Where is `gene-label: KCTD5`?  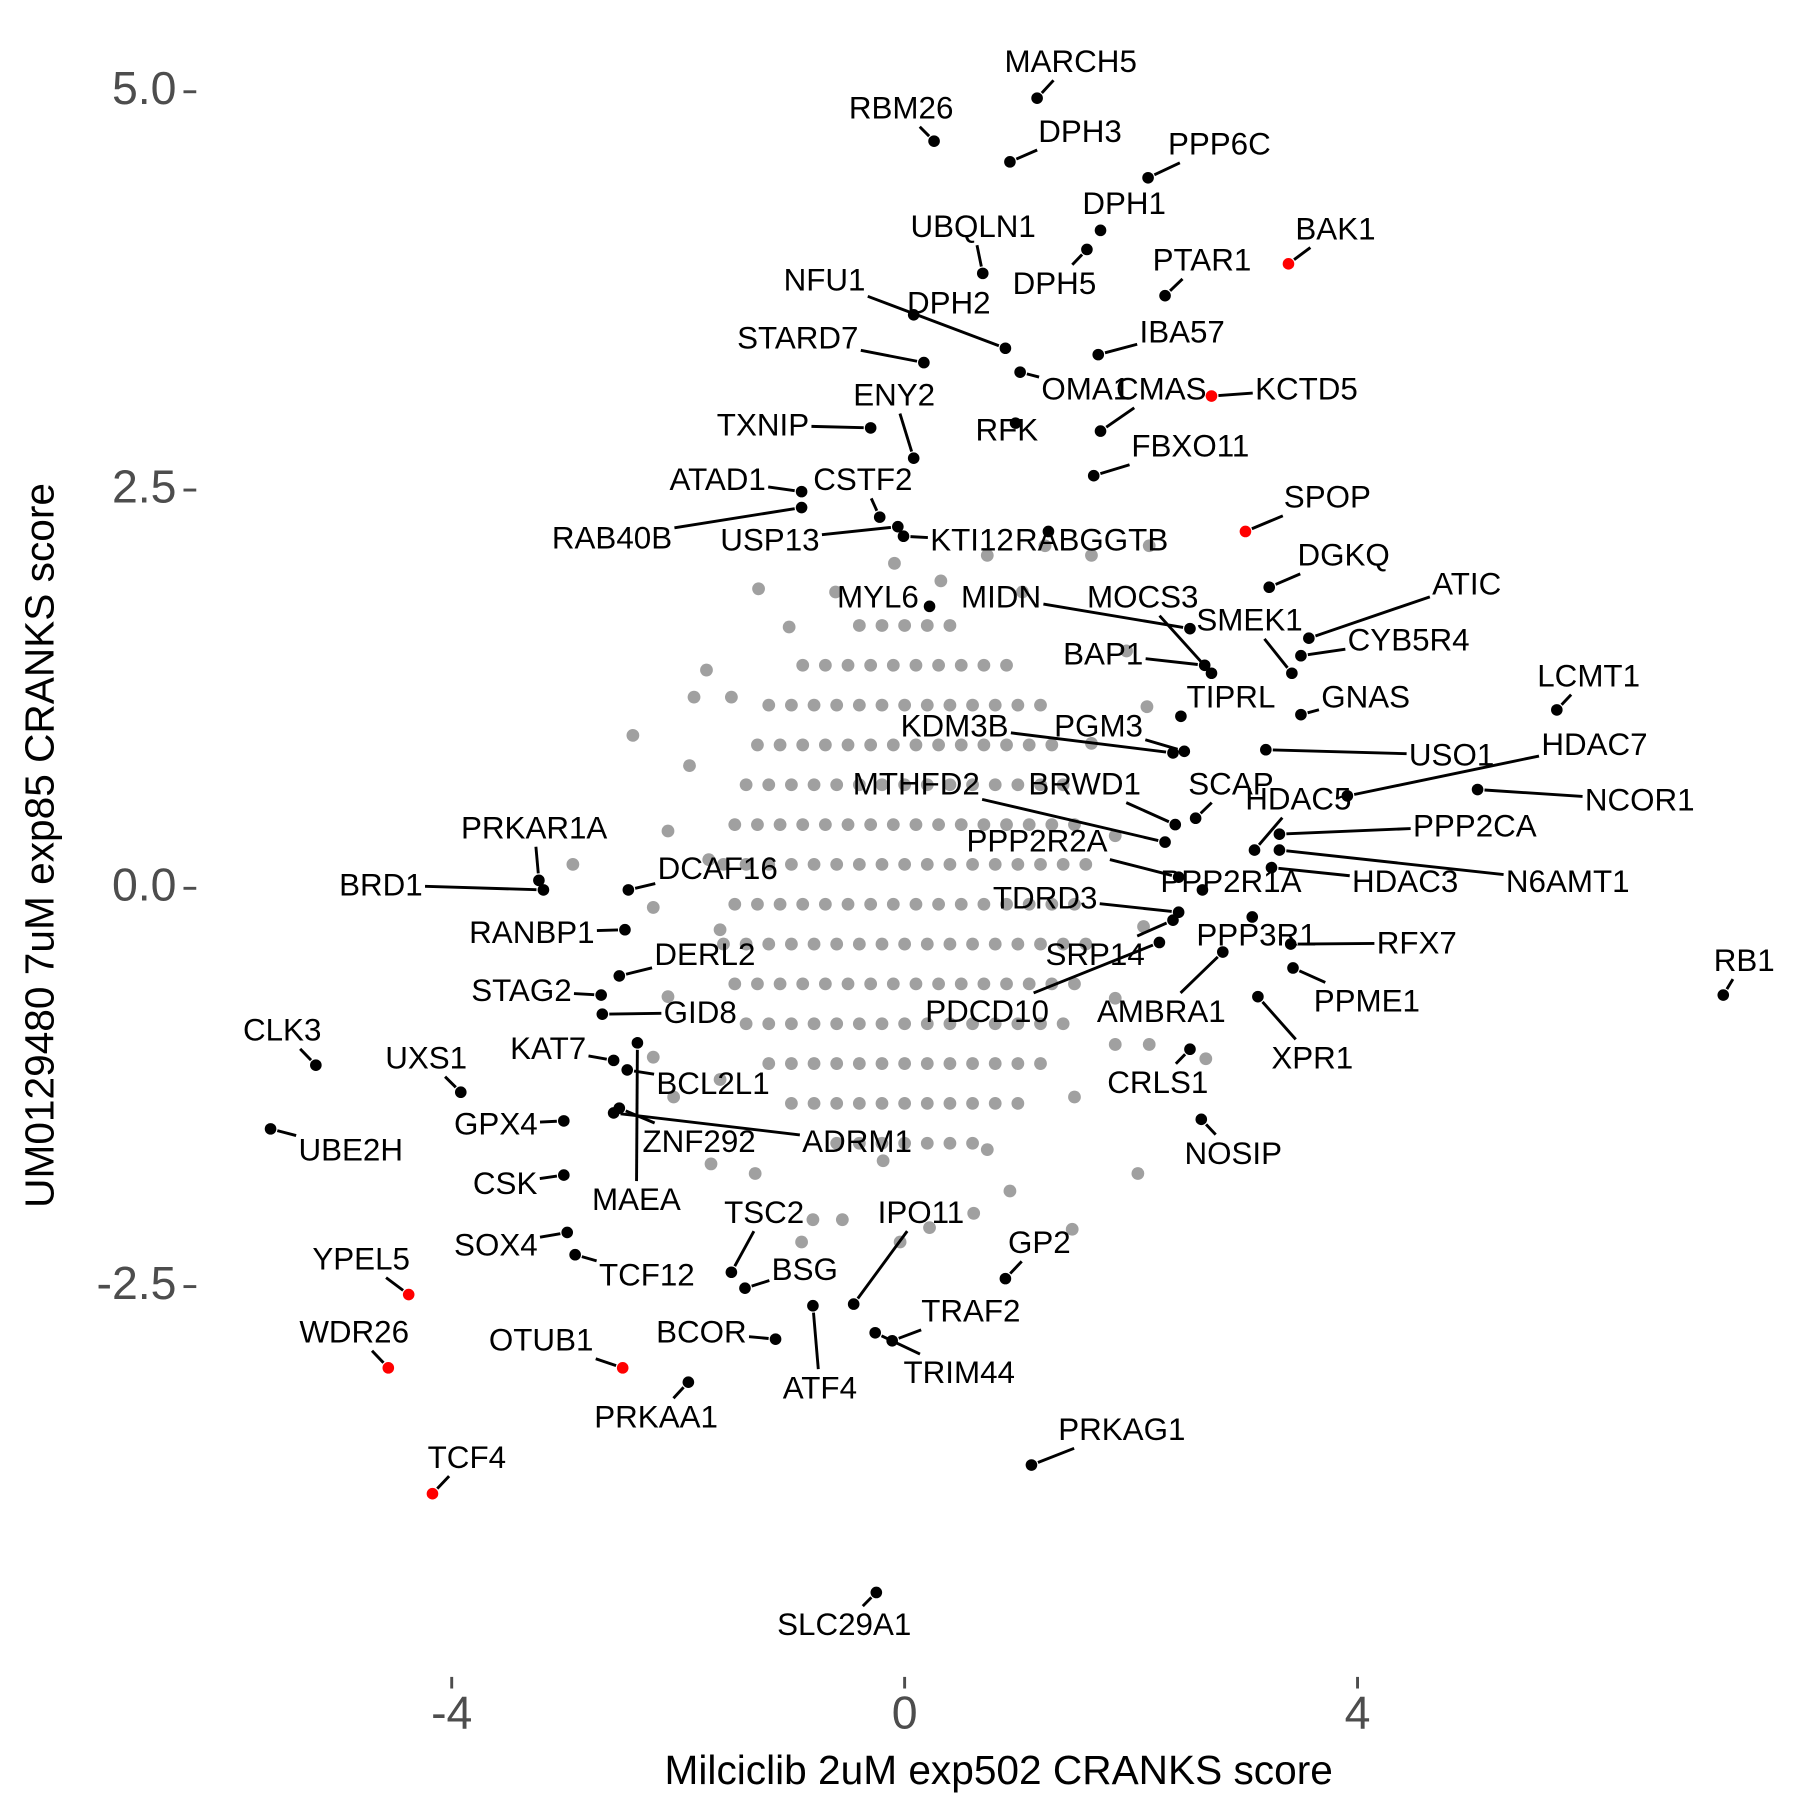 gene-label: KCTD5 is located at coordinates (1306, 389).